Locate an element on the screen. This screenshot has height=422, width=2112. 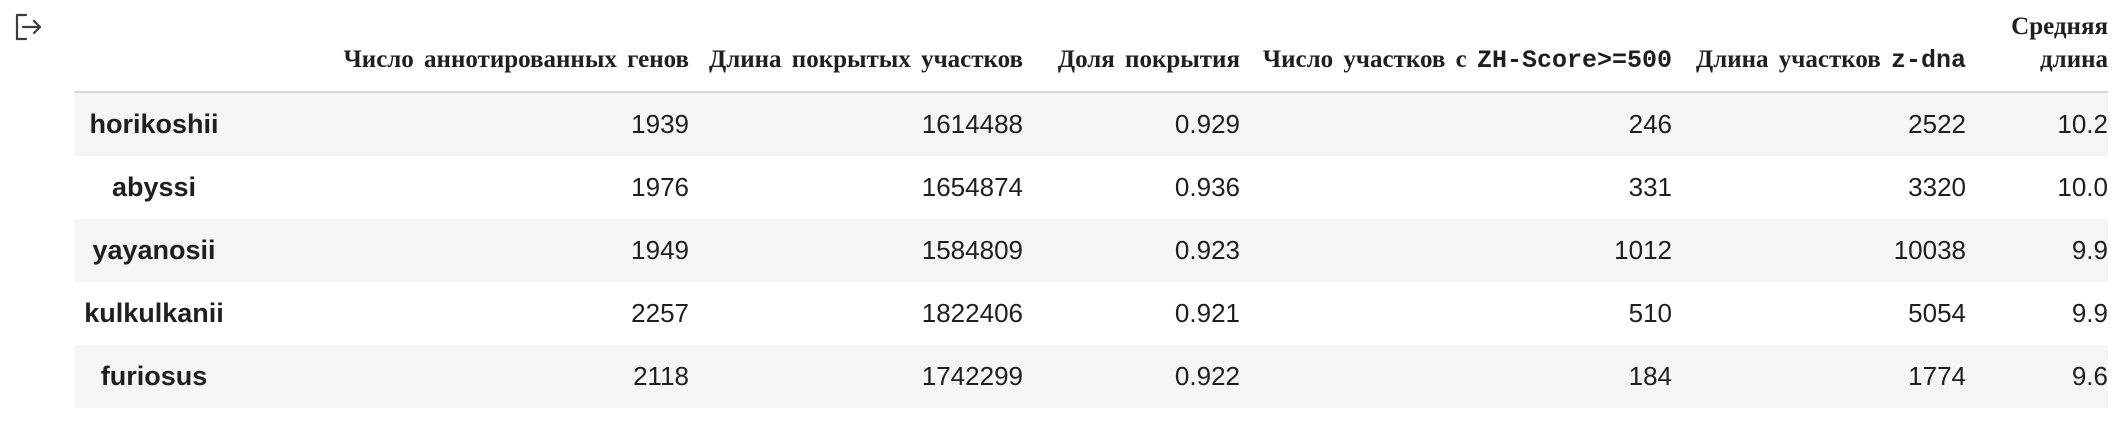
table-cell: 1012 is located at coordinates (1643, 250).